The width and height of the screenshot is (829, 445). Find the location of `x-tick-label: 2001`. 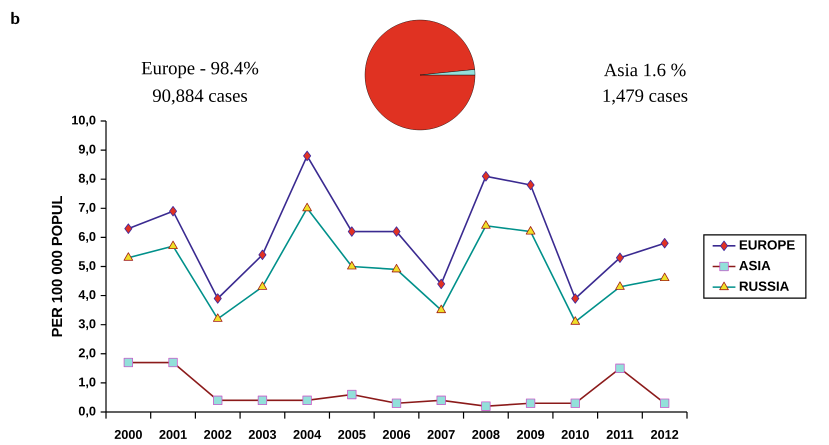

x-tick-label: 2001 is located at coordinates (173, 434).